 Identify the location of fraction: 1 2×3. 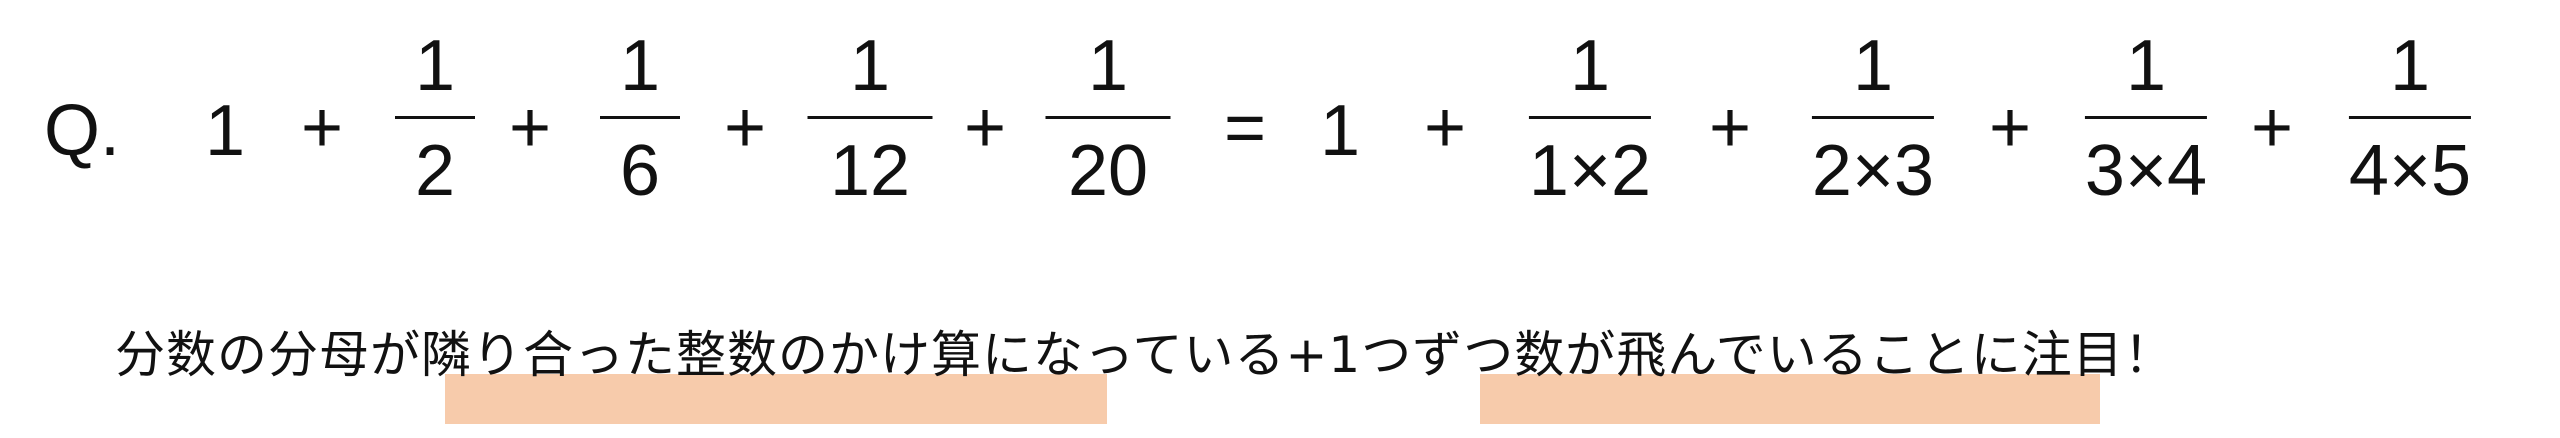
(1873, 118).